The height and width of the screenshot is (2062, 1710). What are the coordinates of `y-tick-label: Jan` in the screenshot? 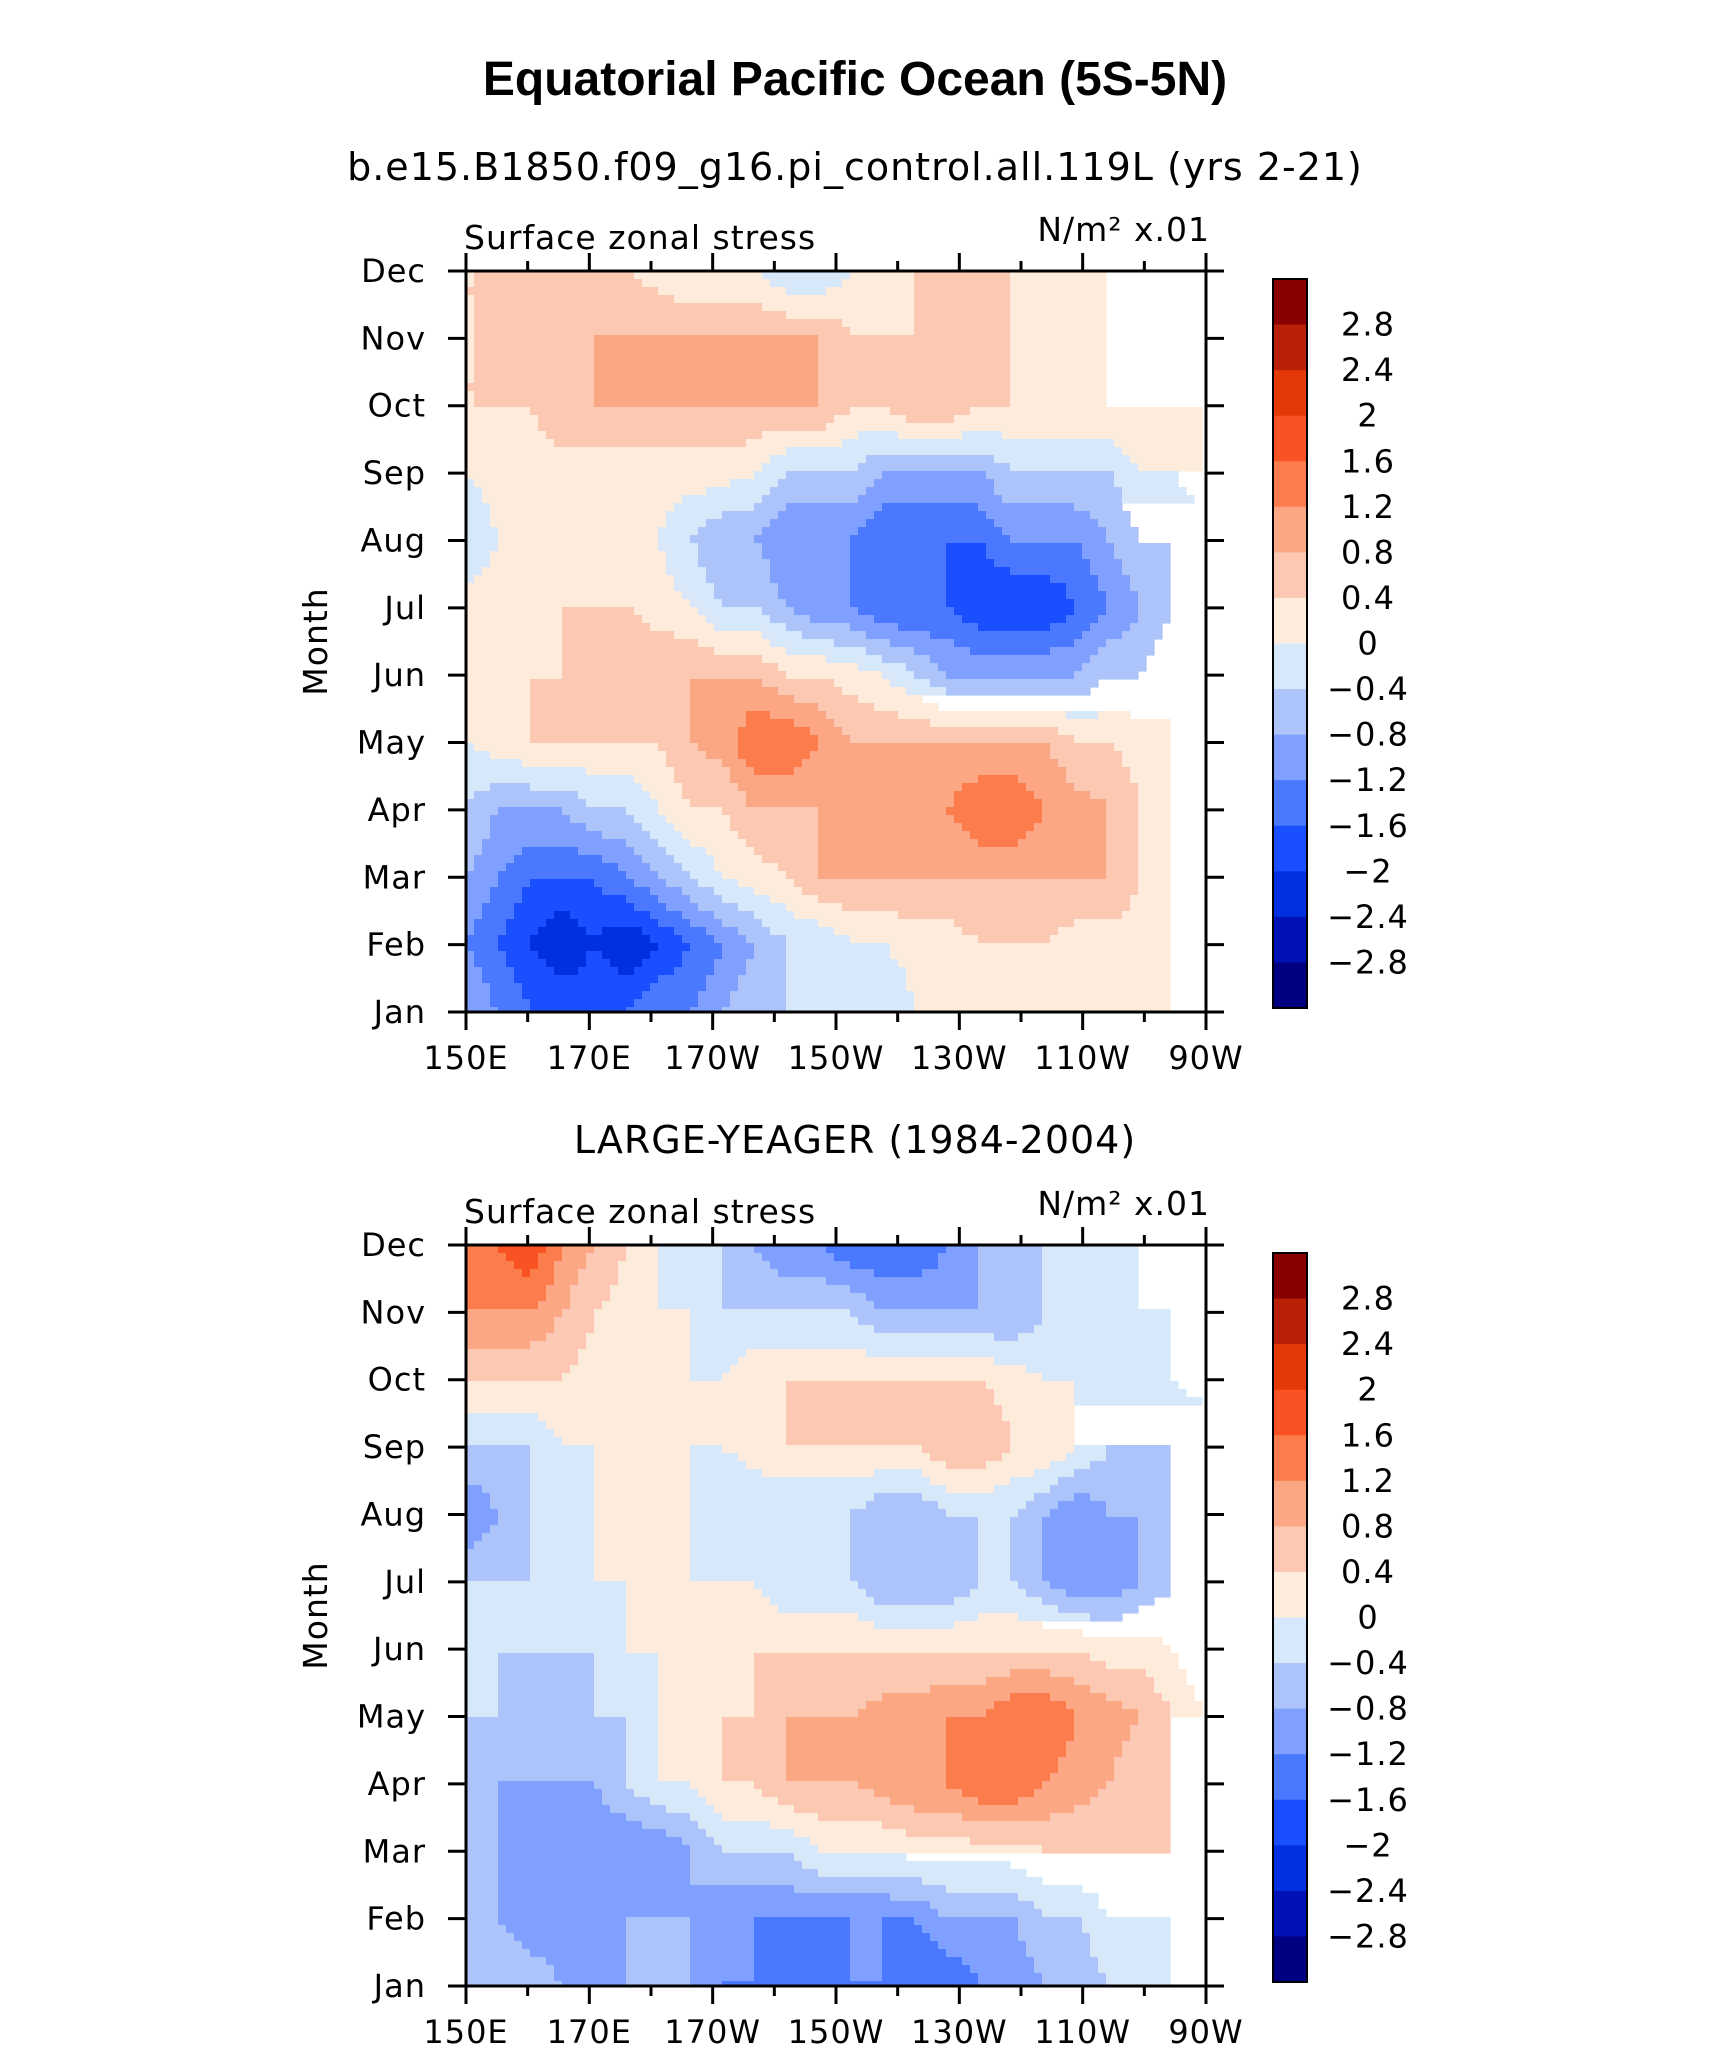 It's located at (399, 1012).